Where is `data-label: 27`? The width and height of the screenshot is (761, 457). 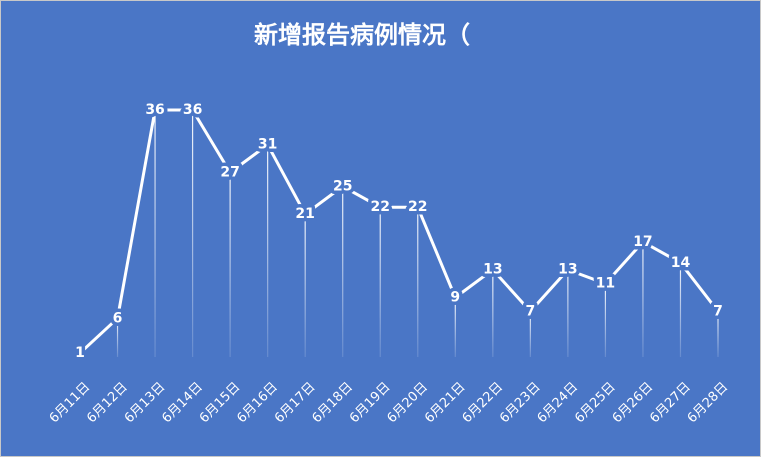
data-label: 27 is located at coordinates (229, 173).